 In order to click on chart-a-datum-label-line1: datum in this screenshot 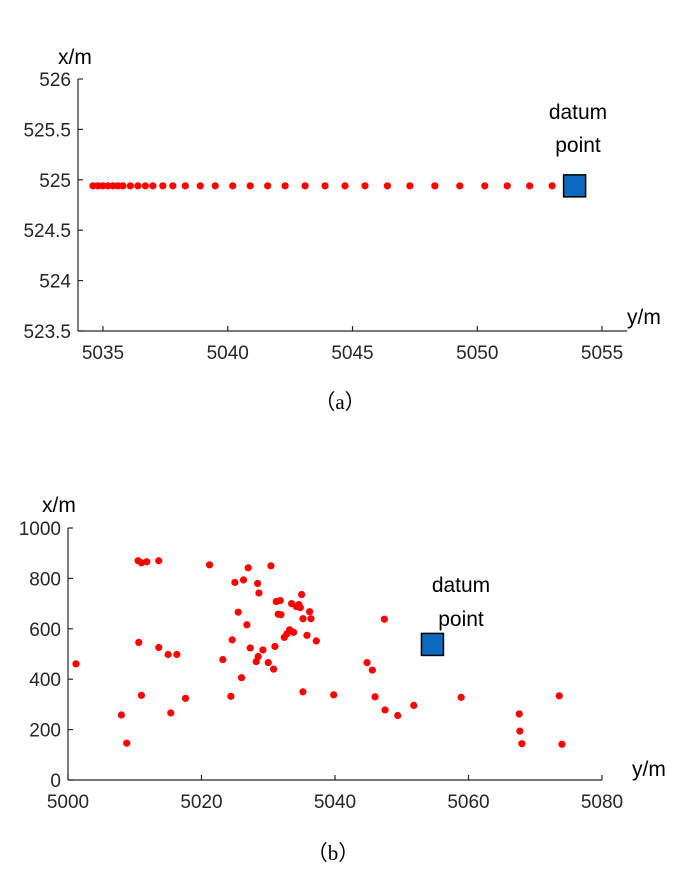, I will do `click(578, 112)`.